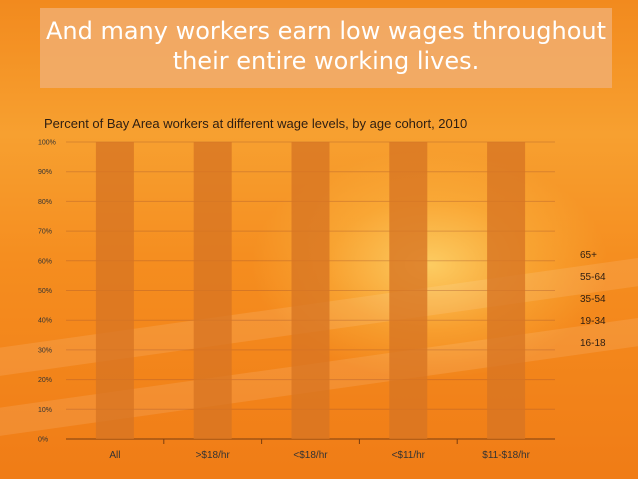  Describe the element at coordinates (114, 455) in the screenshot. I see `x-tick-label: All` at that location.